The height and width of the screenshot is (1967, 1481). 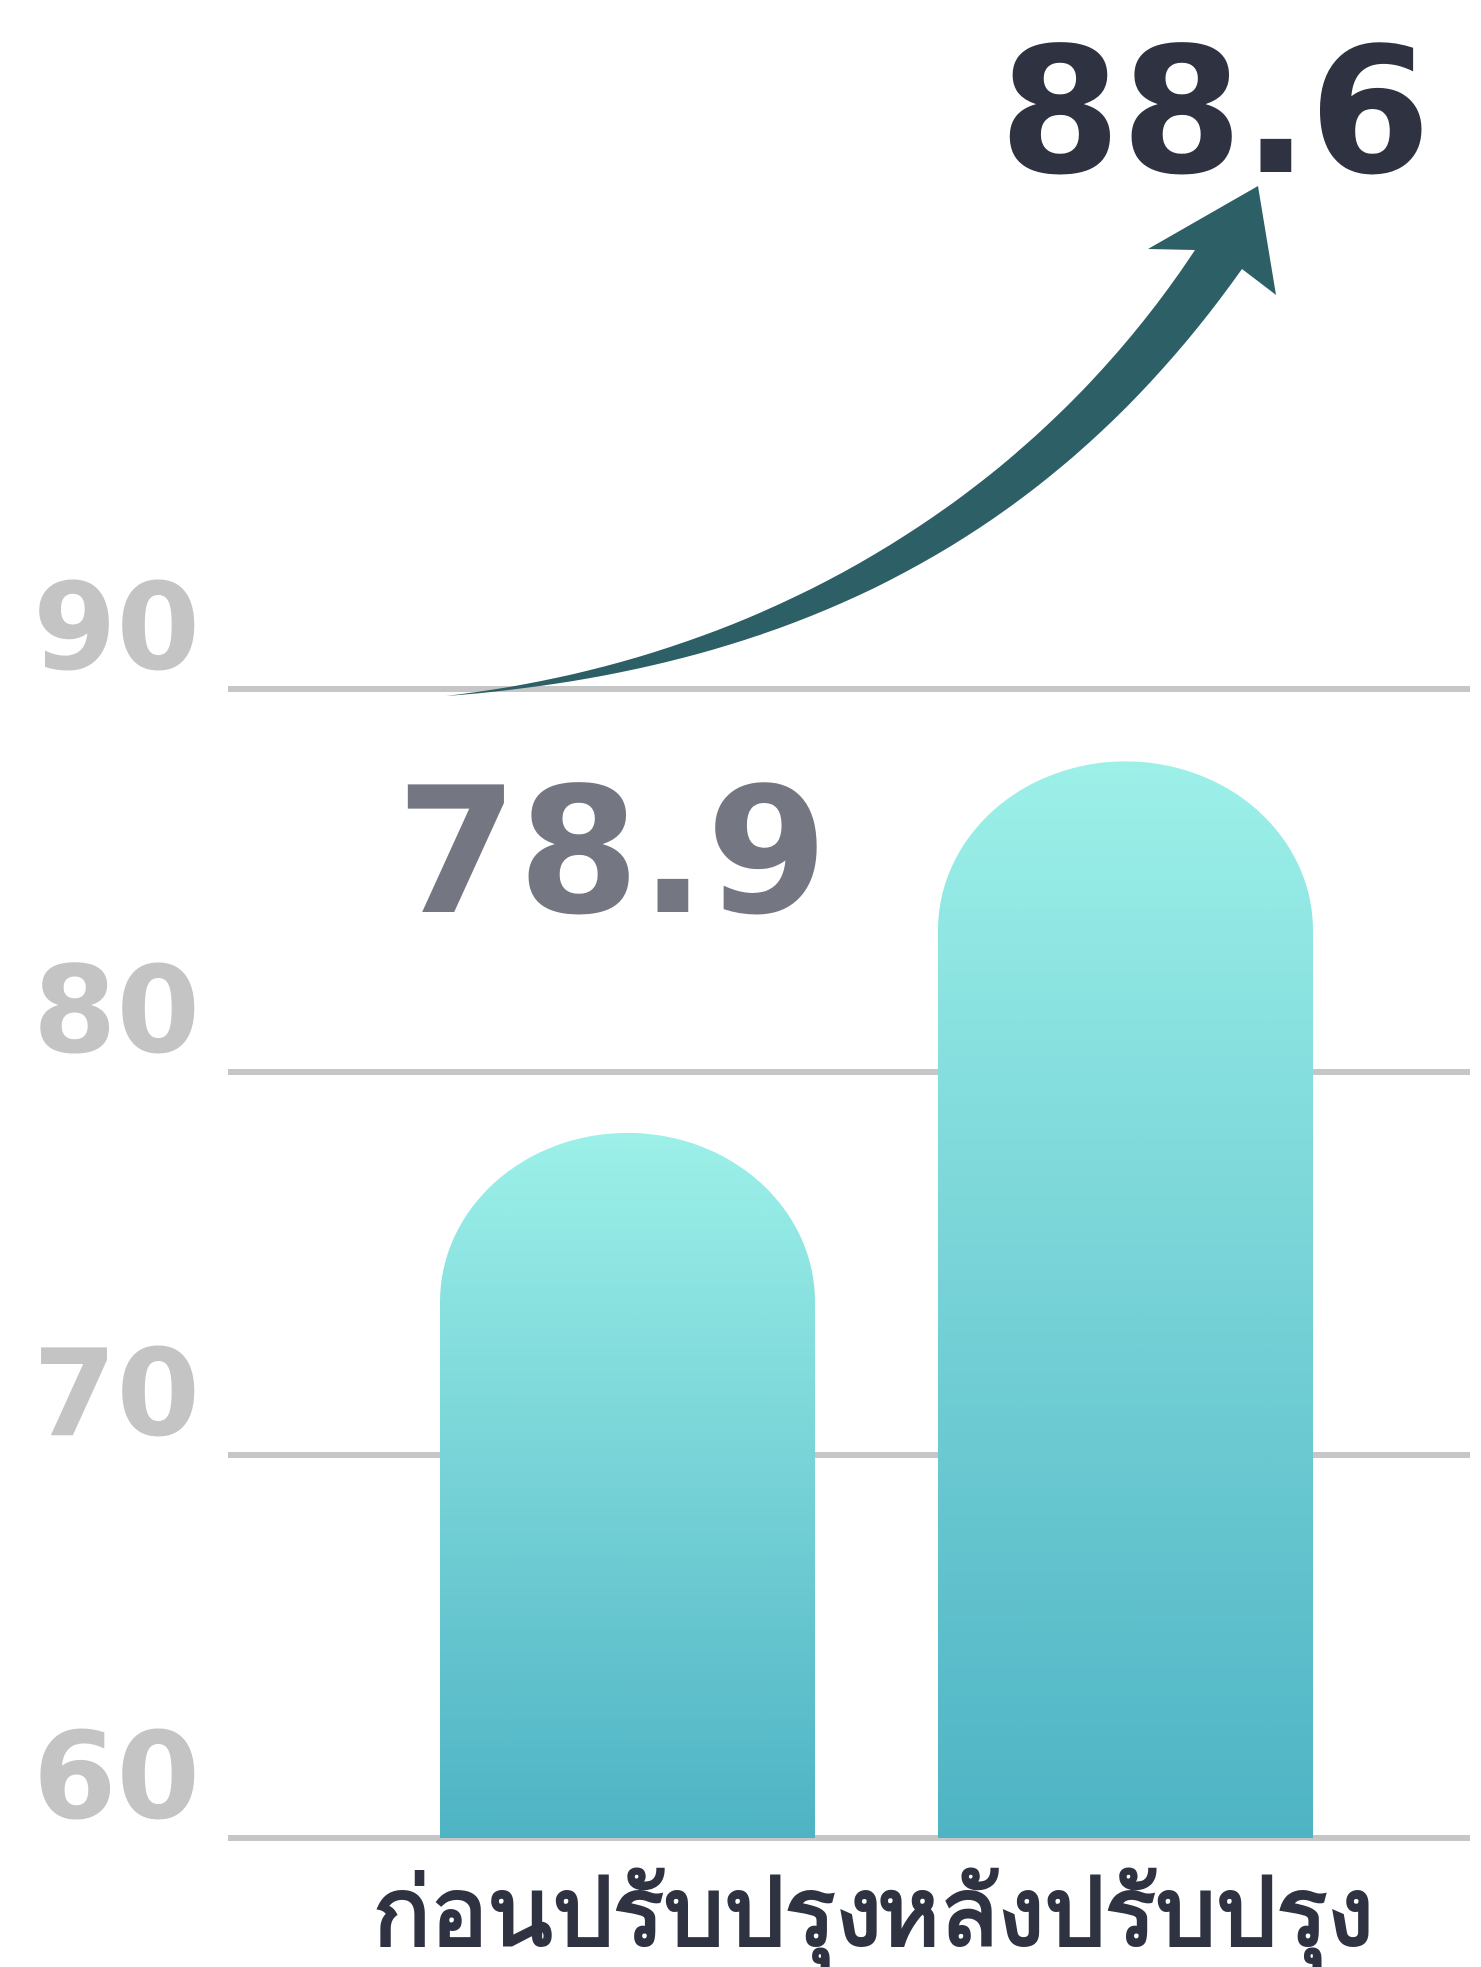 I want to click on value-label-1: 78.9, so click(x=612, y=852).